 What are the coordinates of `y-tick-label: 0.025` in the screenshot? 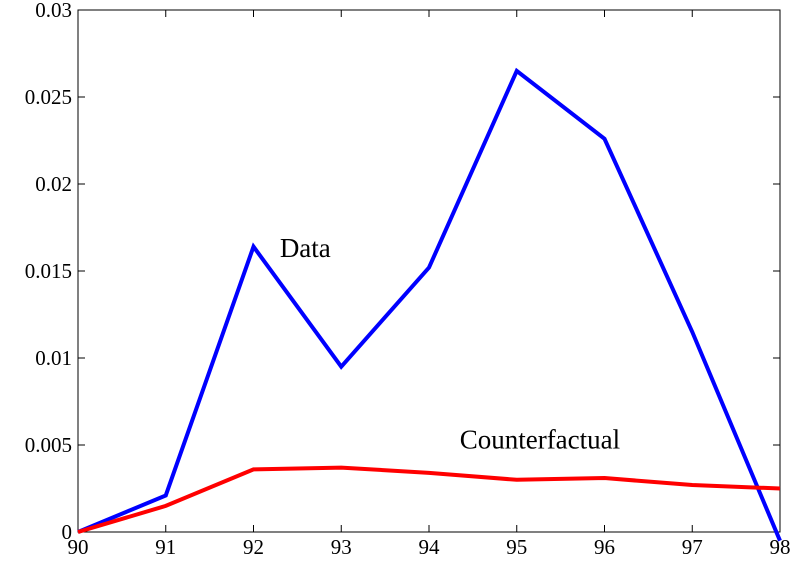 It's located at (48, 97).